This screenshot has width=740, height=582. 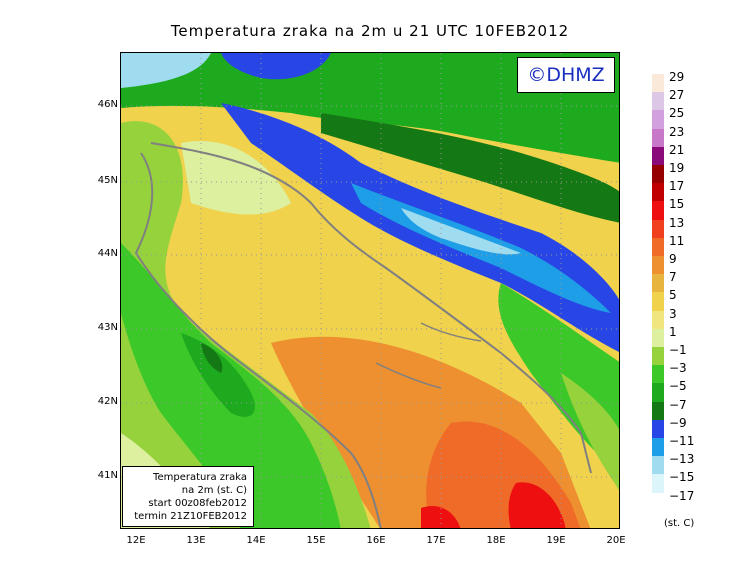 I want to click on legend-label: −15, so click(x=682, y=477).